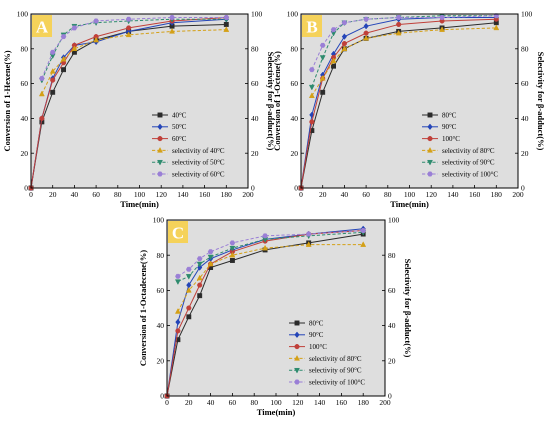 The width and height of the screenshot is (550, 424). Describe the element at coordinates (470, 174) in the screenshot. I see `legend-label: selectivity of 100°C` at that location.